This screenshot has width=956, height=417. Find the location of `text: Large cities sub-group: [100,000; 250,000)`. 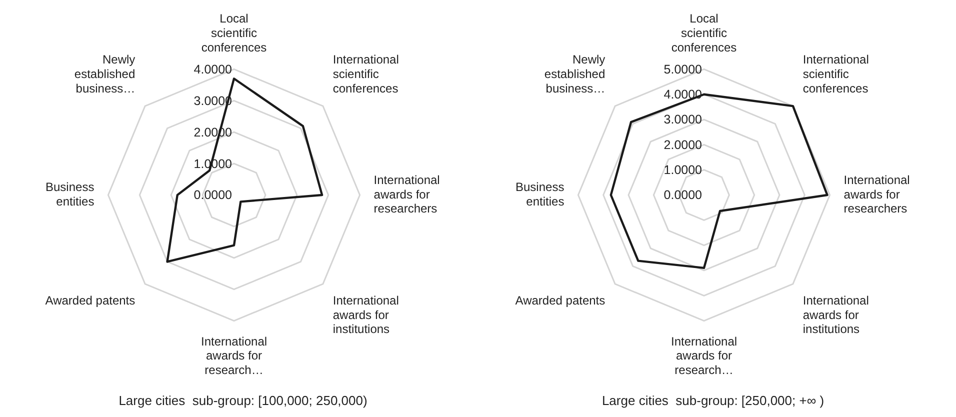

text: Large cities sub-group: [100,000; 250,000) is located at coordinates (243, 400).